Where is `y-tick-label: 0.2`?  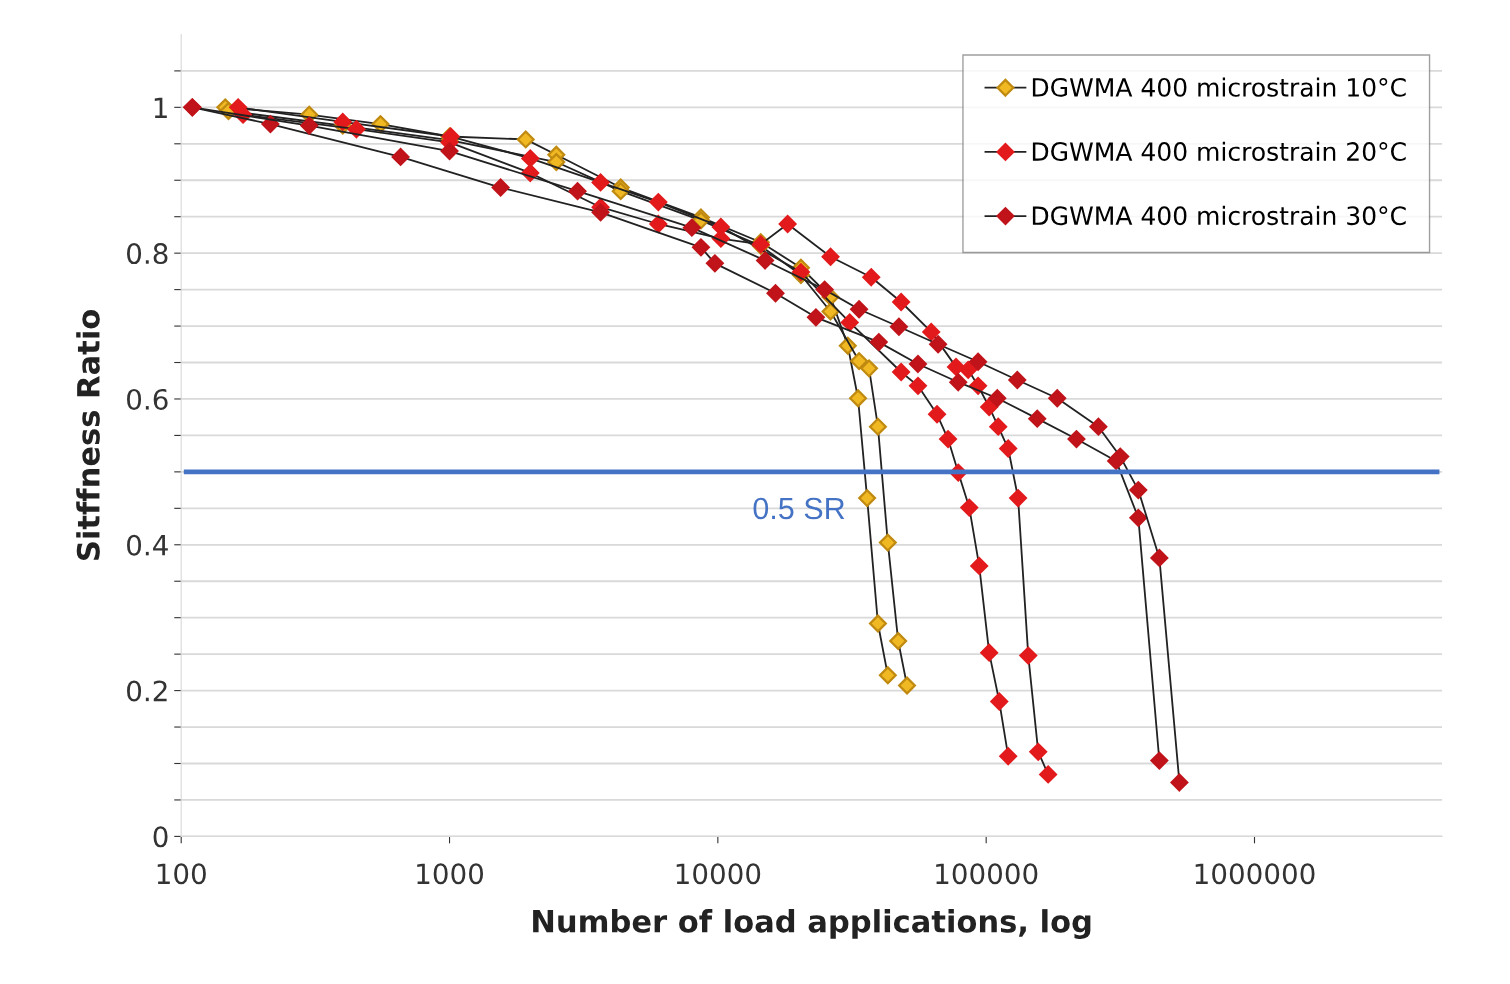
y-tick-label: 0.2 is located at coordinates (147, 691).